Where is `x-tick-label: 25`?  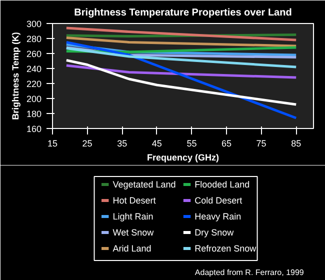 x-tick-label: 25 is located at coordinates (87, 143).